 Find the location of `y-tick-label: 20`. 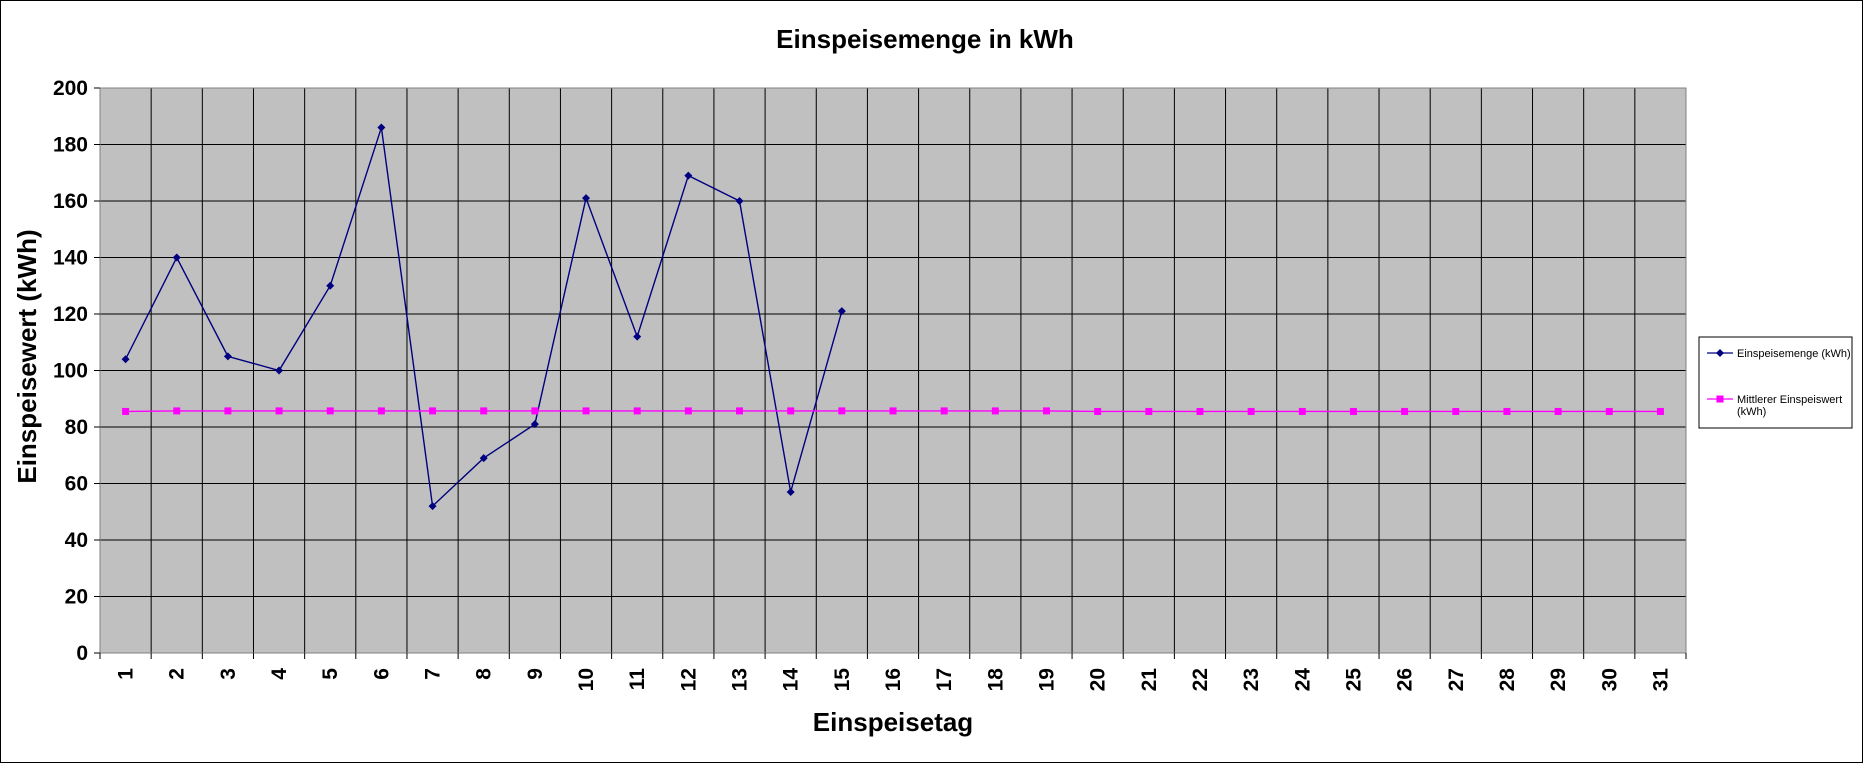

y-tick-label: 20 is located at coordinates (76, 597).